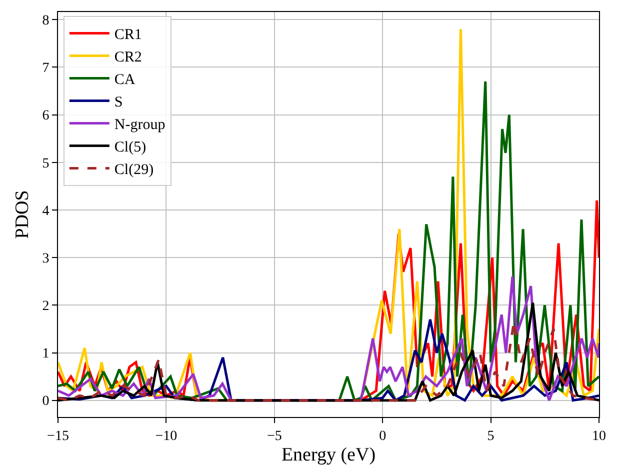 The width and height of the screenshot is (617, 472). What do you see at coordinates (128, 35) in the screenshot?
I see `legend-label: CR1` at bounding box center [128, 35].